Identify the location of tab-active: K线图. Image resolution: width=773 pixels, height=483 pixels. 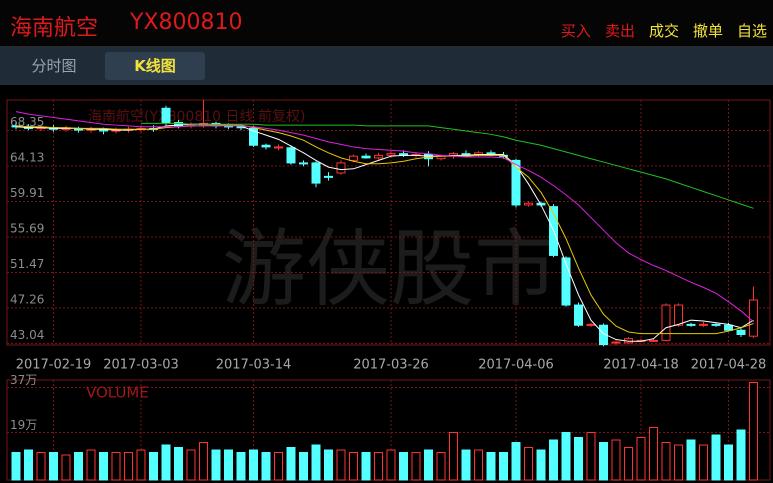
(155, 66).